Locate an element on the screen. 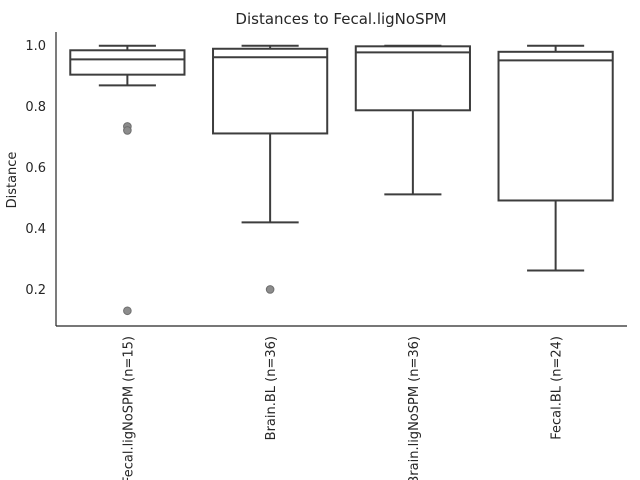  y-axis: 0.2 0.4 0.6 0.8 1.0 is located at coordinates (35, 168).